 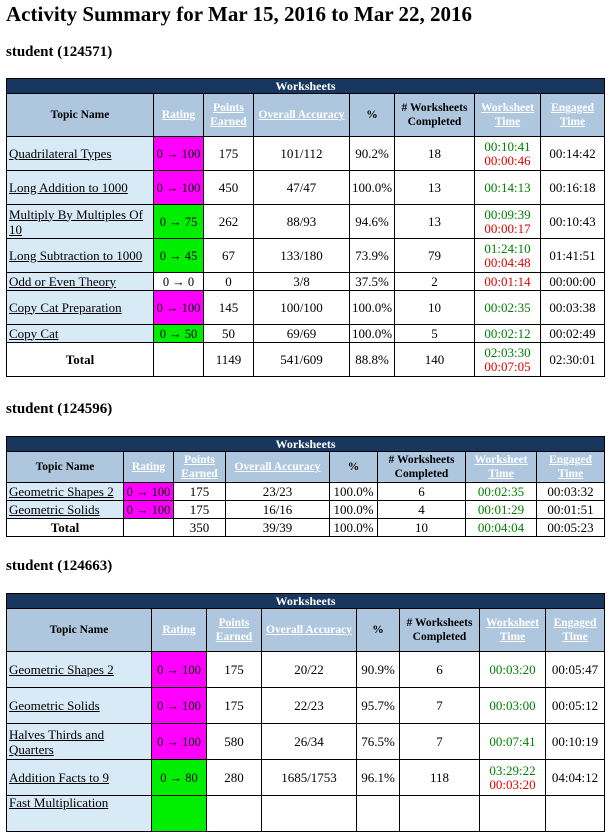 I want to click on time-green: 00:14:13, so click(x=507, y=187).